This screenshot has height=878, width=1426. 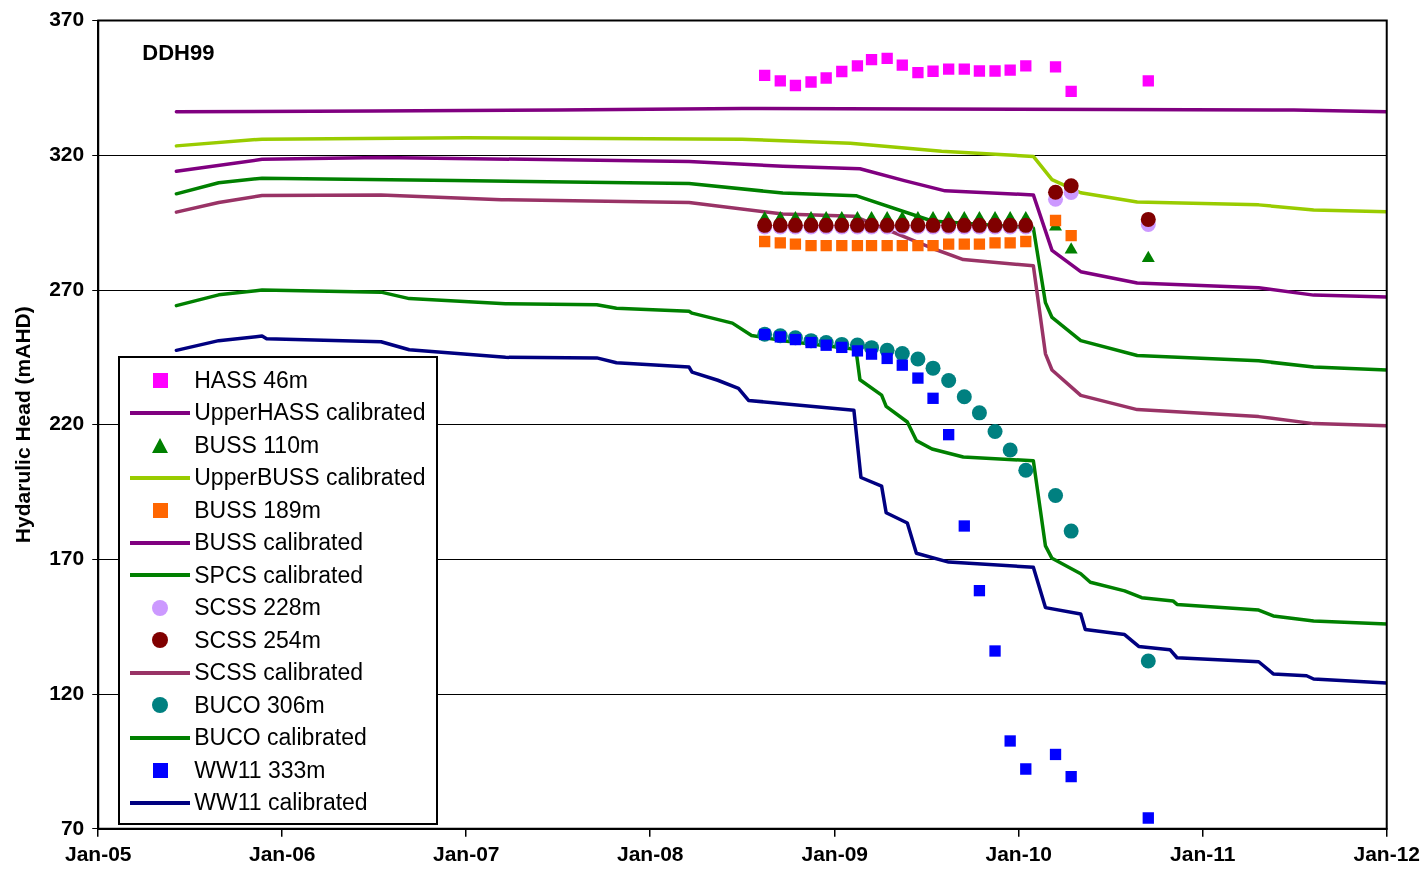 I want to click on y-tick-label: 220, so click(x=67, y=423).